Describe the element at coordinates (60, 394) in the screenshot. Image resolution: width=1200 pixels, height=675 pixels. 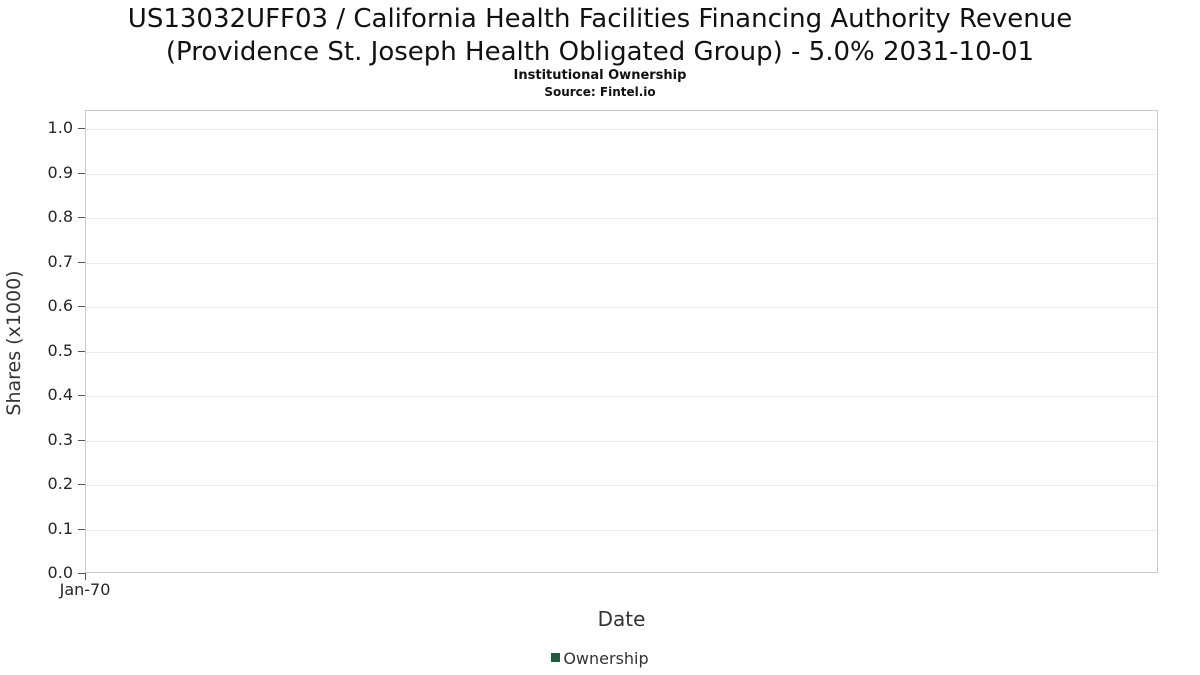
I see `y-tick-label: 0.4` at that location.